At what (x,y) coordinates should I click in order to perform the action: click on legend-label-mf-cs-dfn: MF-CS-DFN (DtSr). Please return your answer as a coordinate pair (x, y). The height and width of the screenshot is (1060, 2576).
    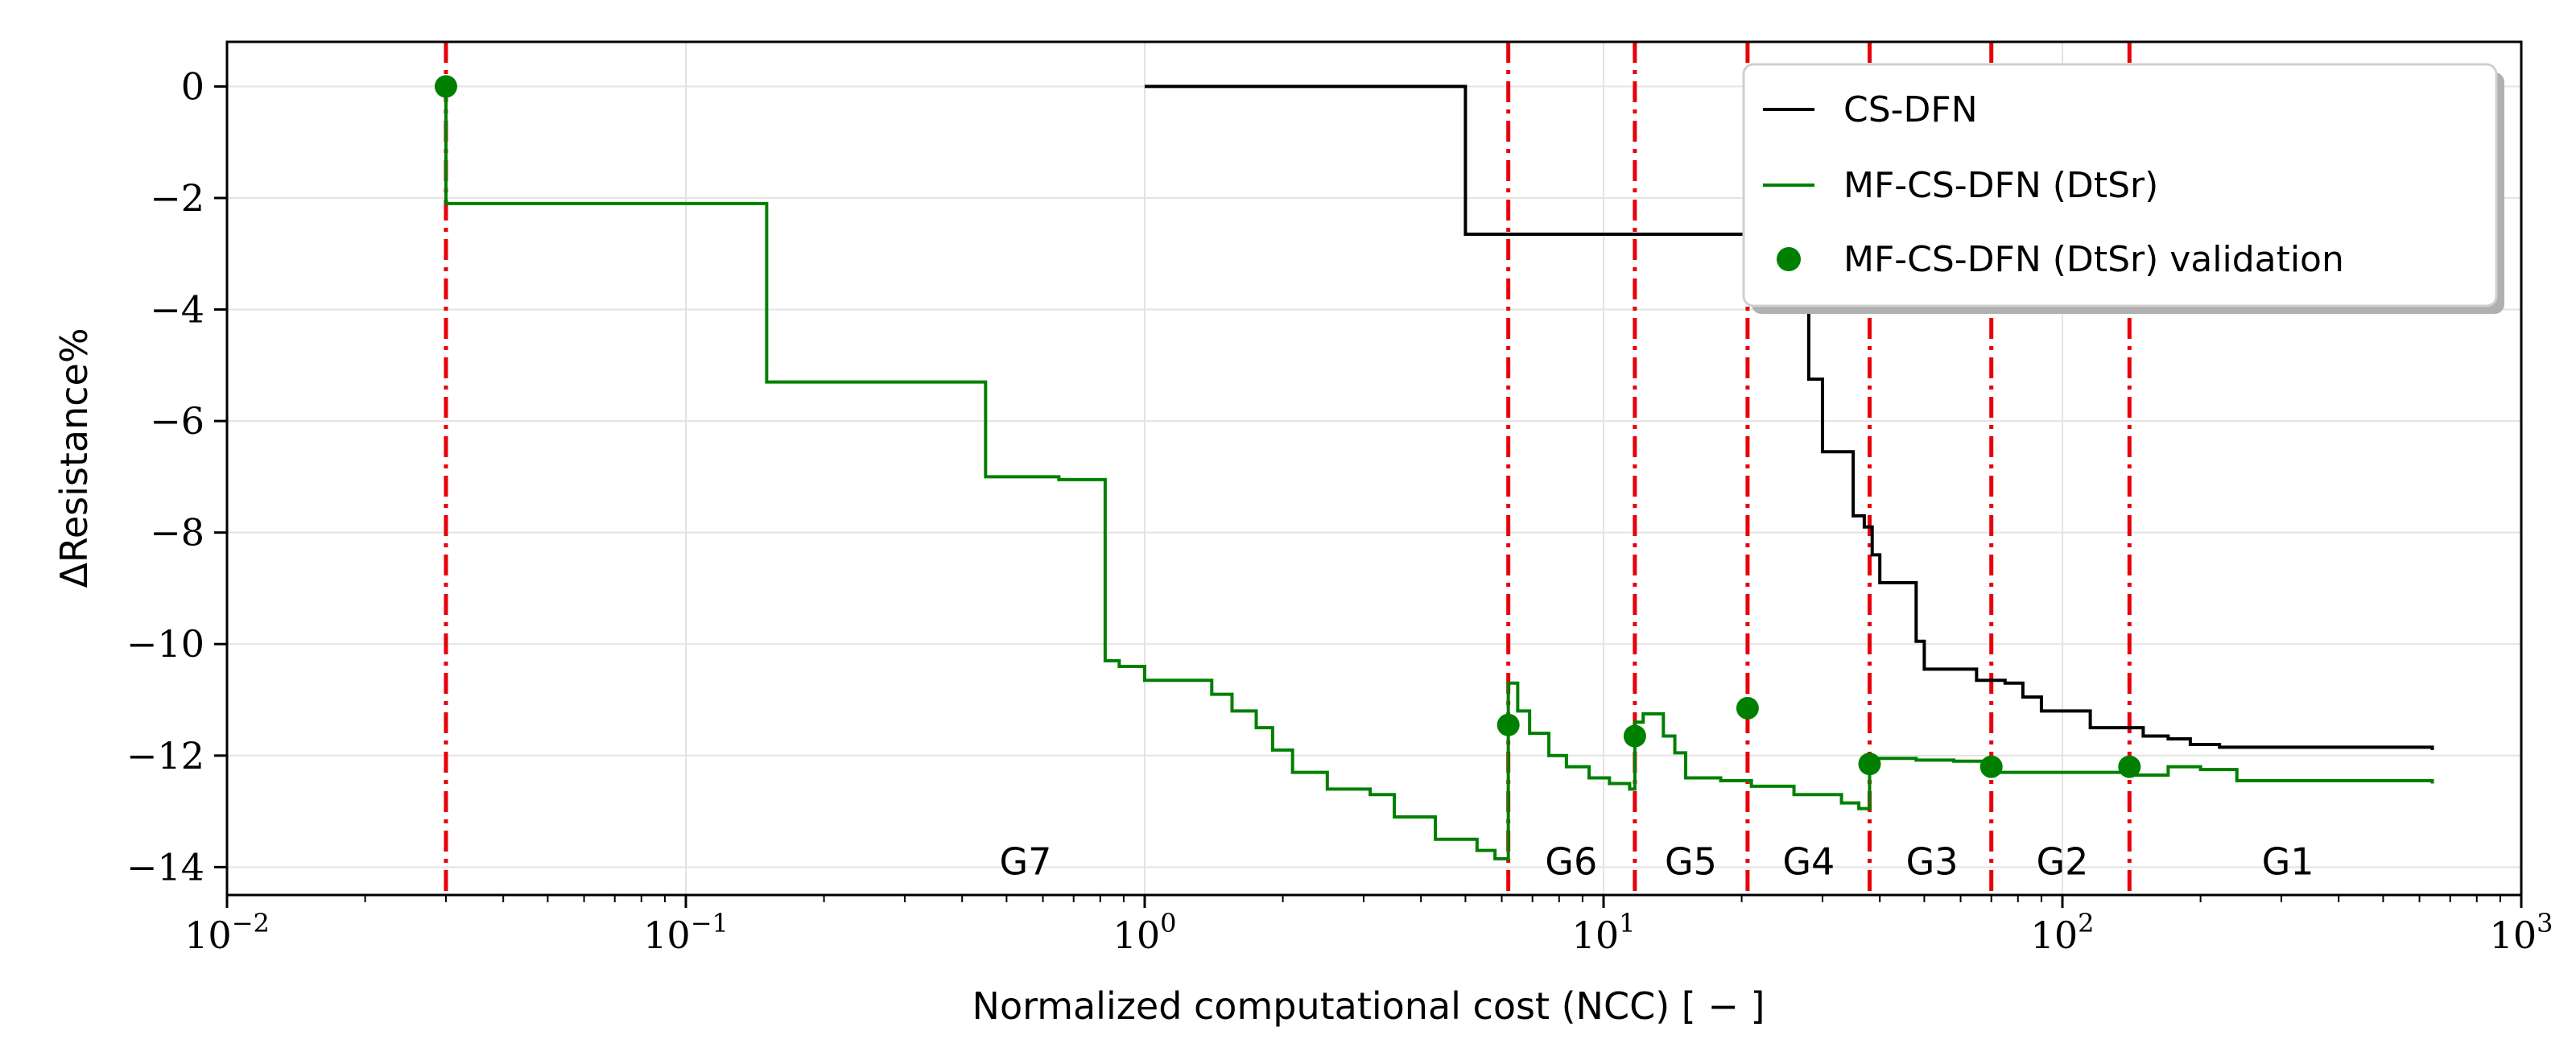
    Looking at the image, I should click on (2000, 185).